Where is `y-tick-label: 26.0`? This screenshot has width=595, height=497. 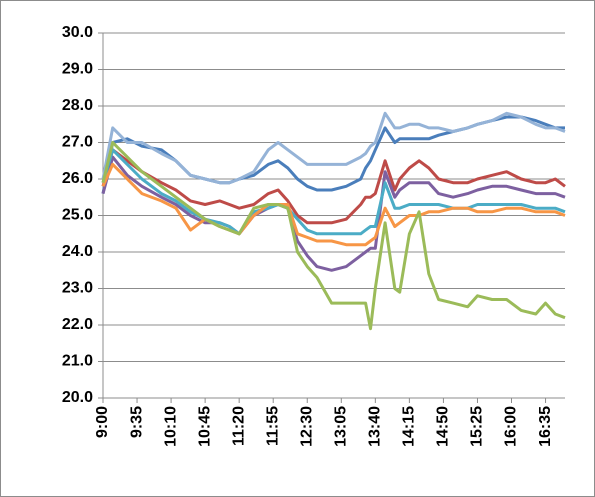 y-tick-label: 26.0 is located at coordinates (77, 178).